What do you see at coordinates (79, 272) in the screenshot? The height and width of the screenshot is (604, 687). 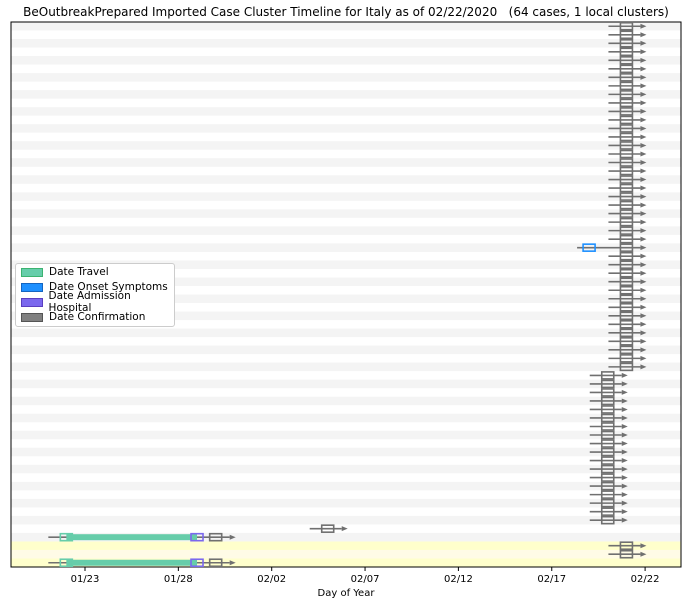 I see `legend-label-travel: Date Travel` at bounding box center [79, 272].